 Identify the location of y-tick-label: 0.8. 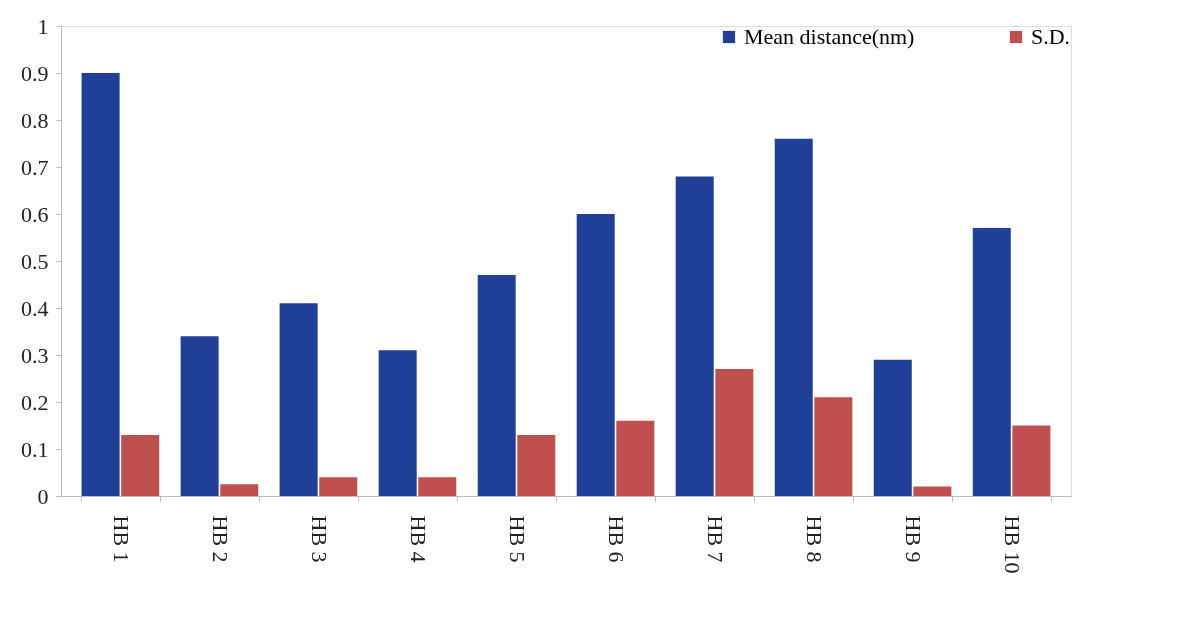
(35, 120).